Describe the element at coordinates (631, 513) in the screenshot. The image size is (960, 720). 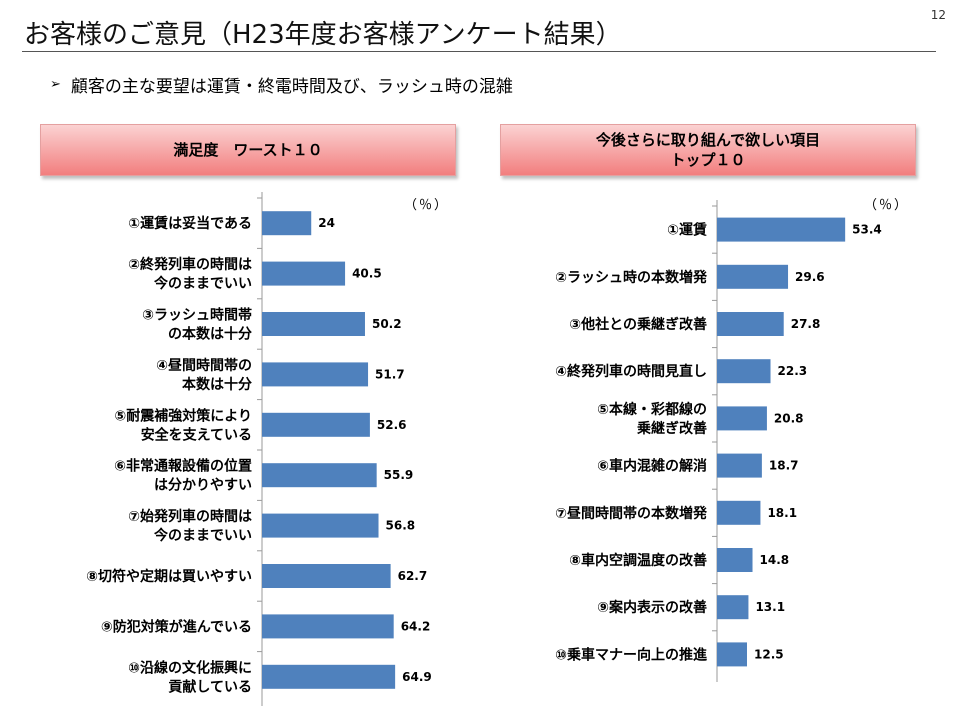
I see `category-label: ⑦昼間時間帯の本数増発` at that location.